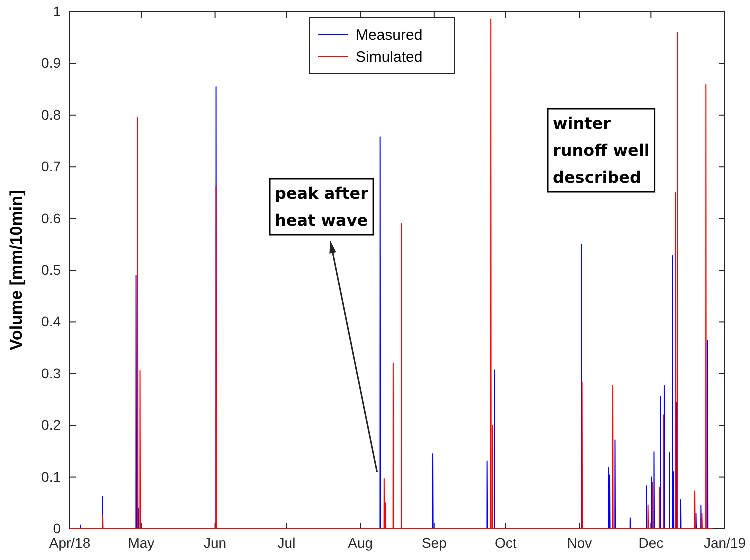  I want to click on y-tick-label: 0.2, so click(52, 425).